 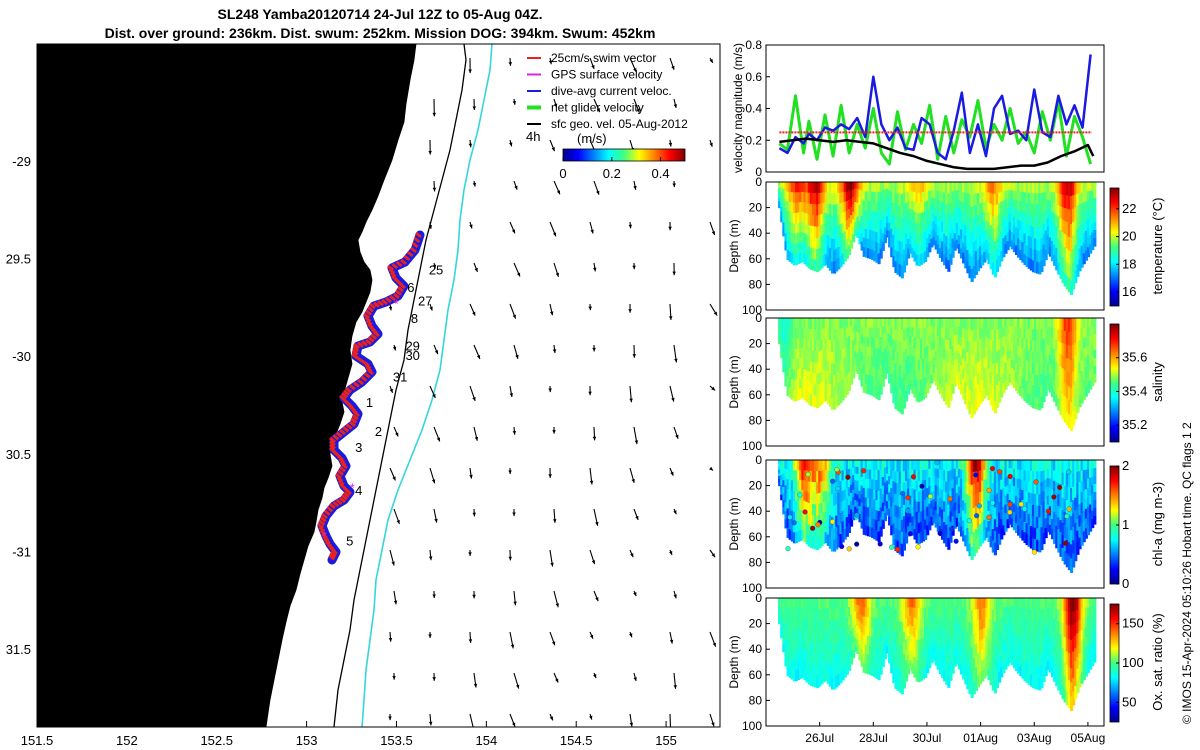 I want to click on swim-vector-mark, so click(x=376, y=304).